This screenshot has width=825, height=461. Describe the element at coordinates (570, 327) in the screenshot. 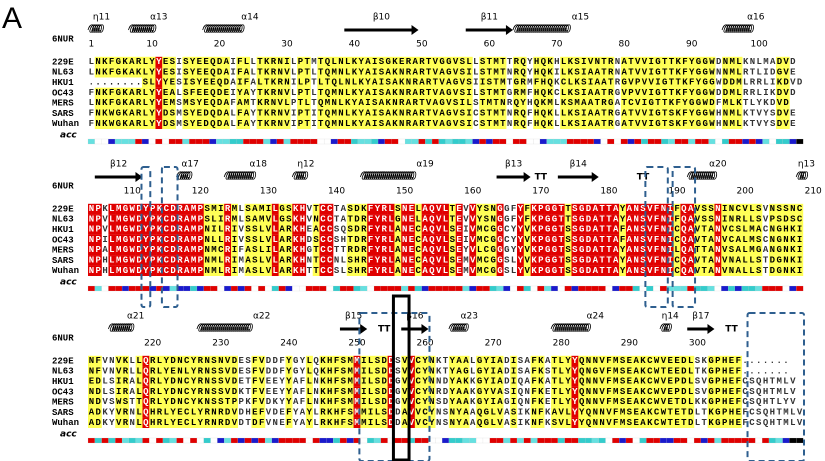

I see `helix` at that location.